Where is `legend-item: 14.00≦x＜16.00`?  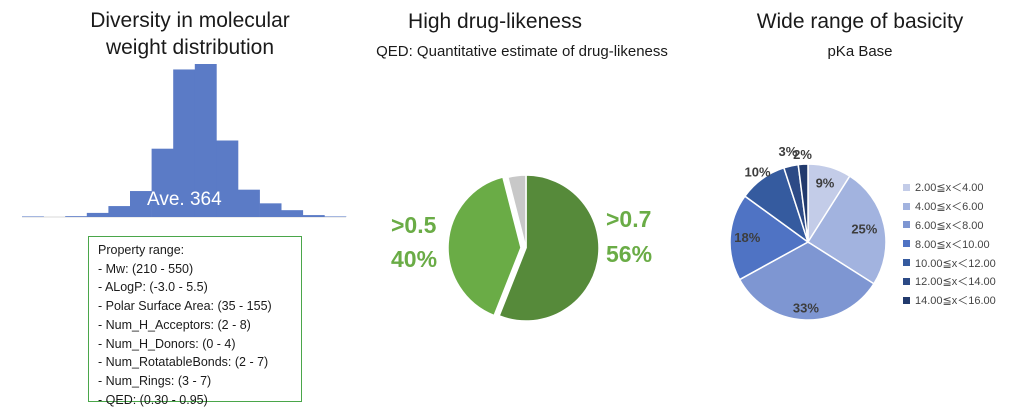
legend-item: 14.00≦x＜16.00 is located at coordinates (949, 300).